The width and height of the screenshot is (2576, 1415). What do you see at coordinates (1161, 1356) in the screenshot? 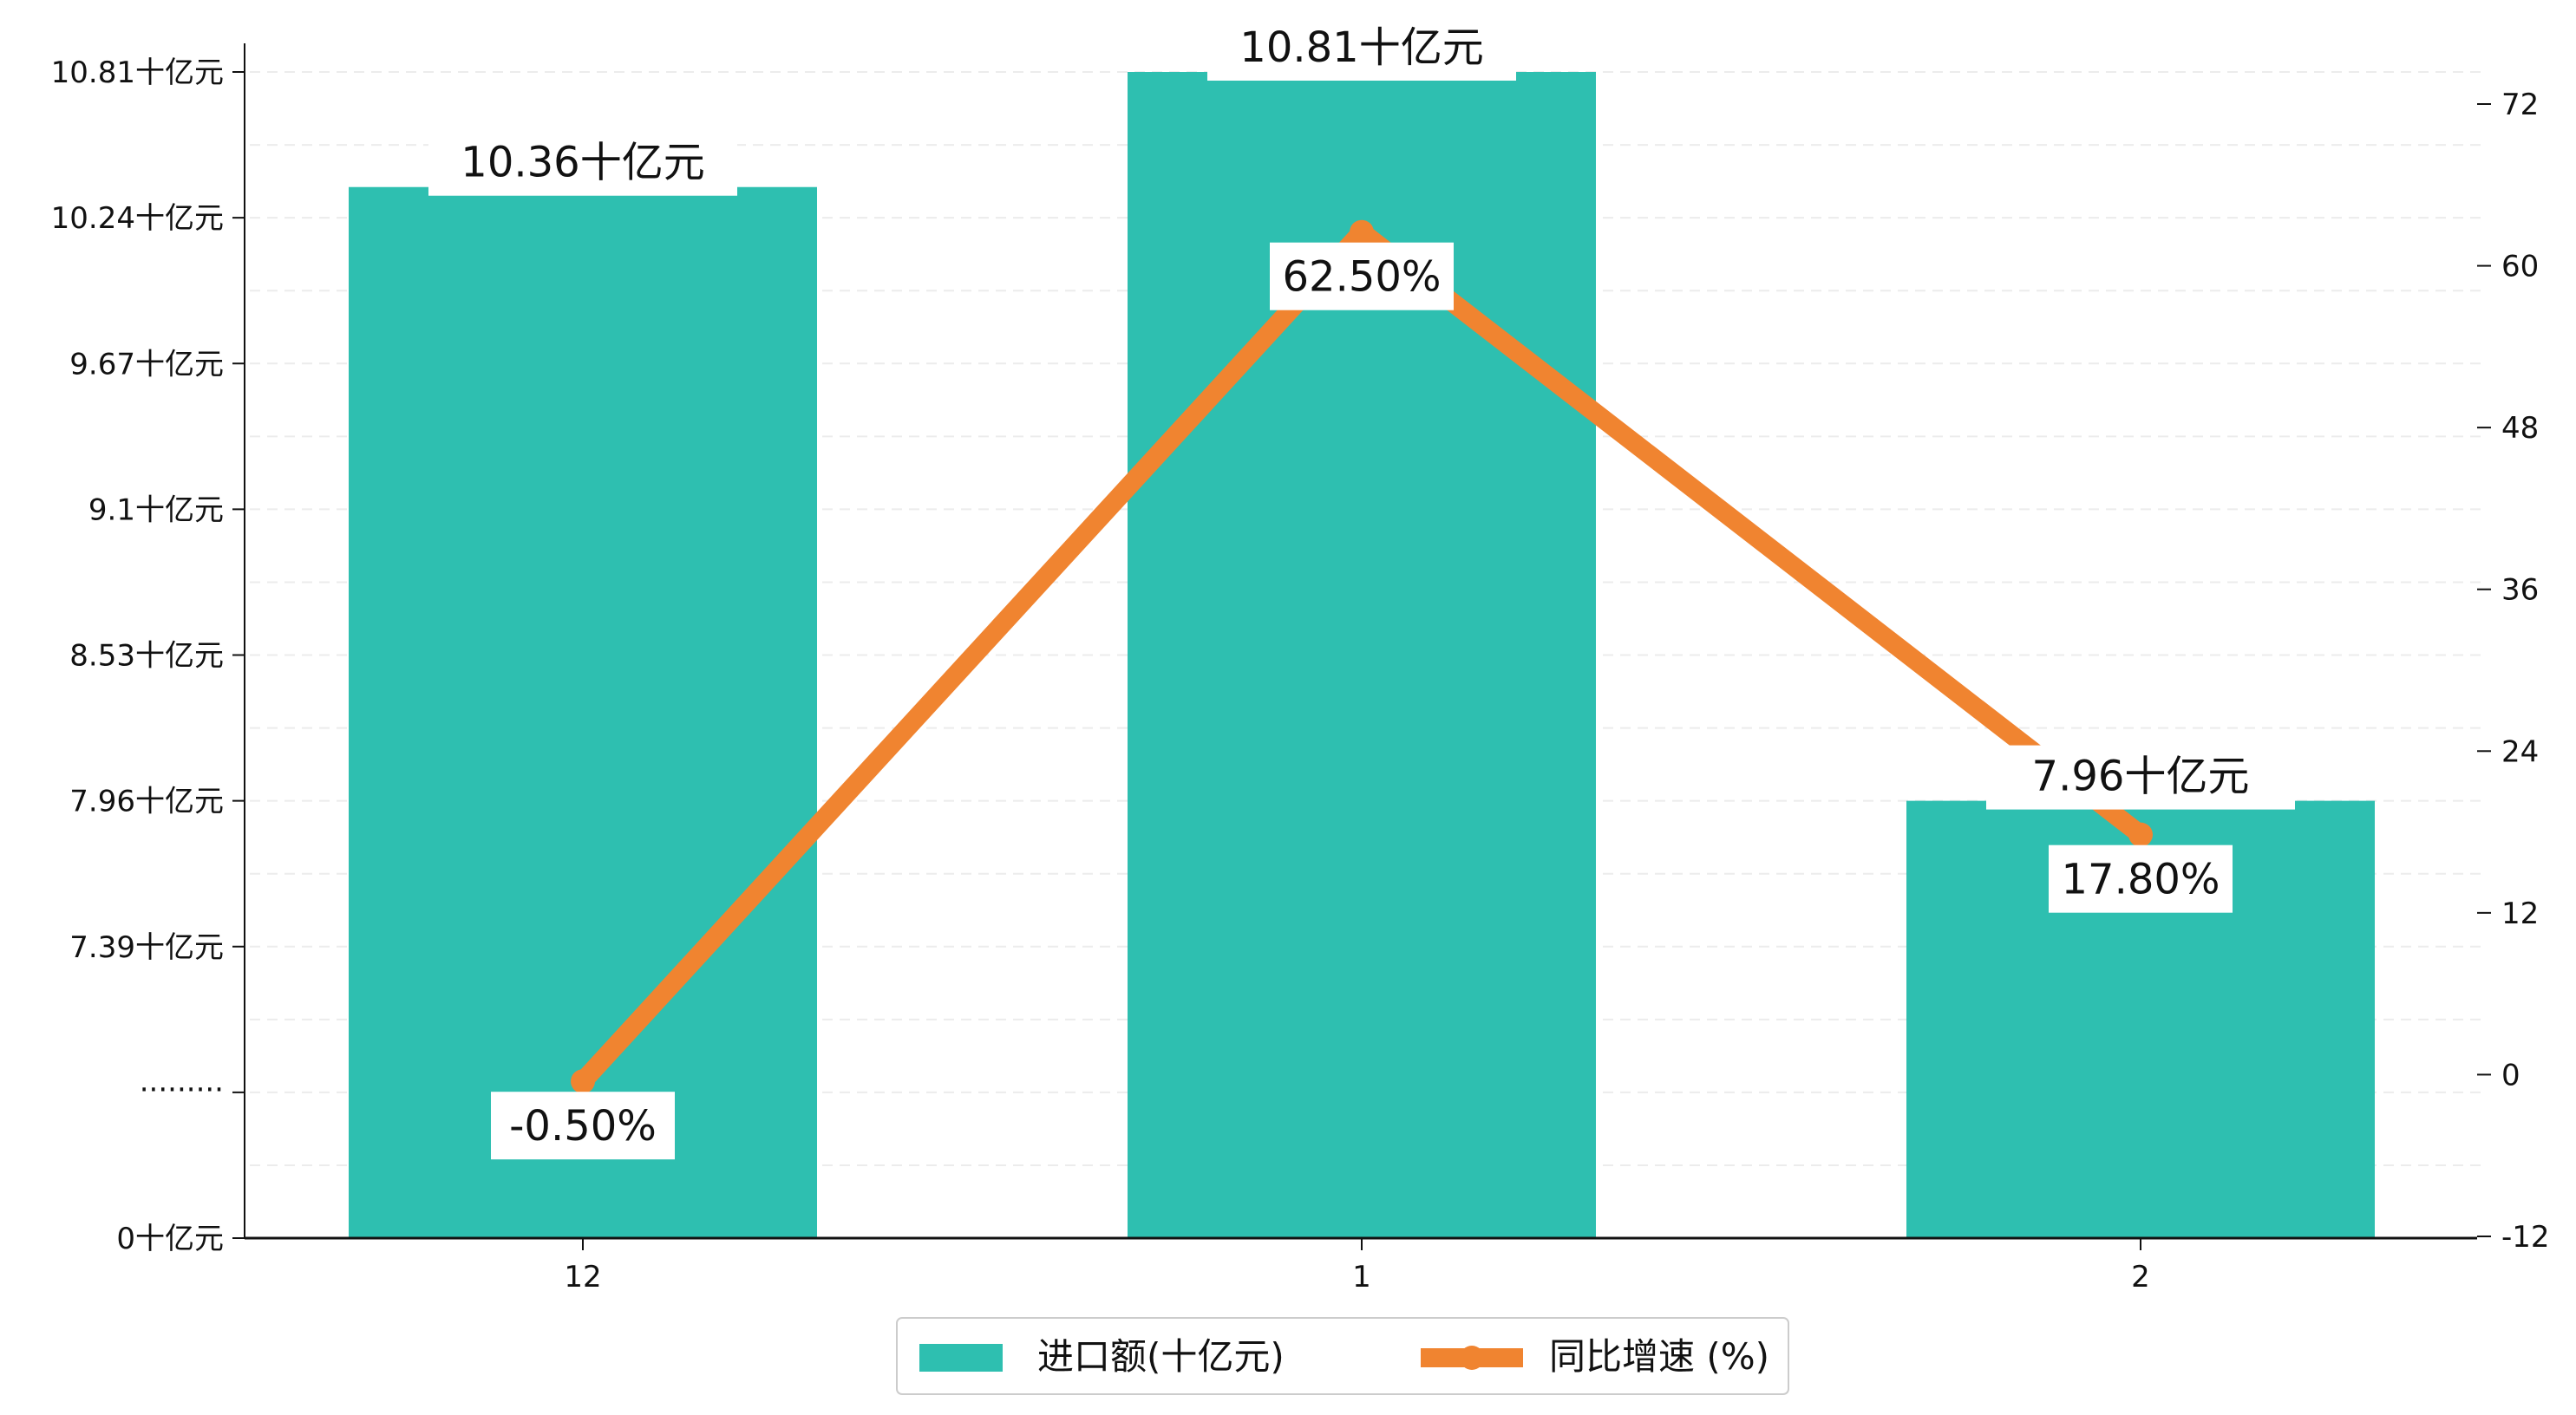
I see `legend-label-bar: 进口额(十亿元)` at bounding box center [1161, 1356].